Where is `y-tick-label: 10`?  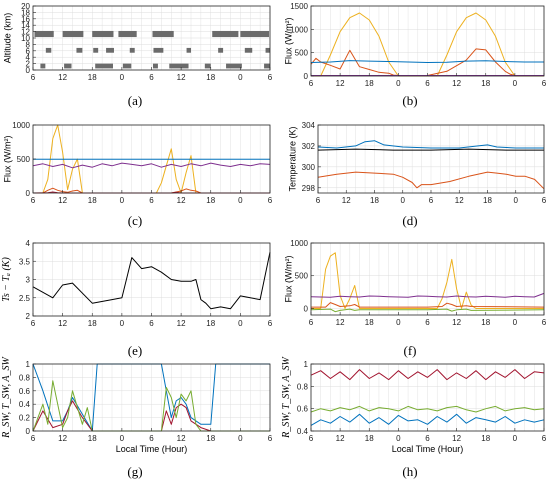 y-tick-label: 10 is located at coordinates (25, 38).